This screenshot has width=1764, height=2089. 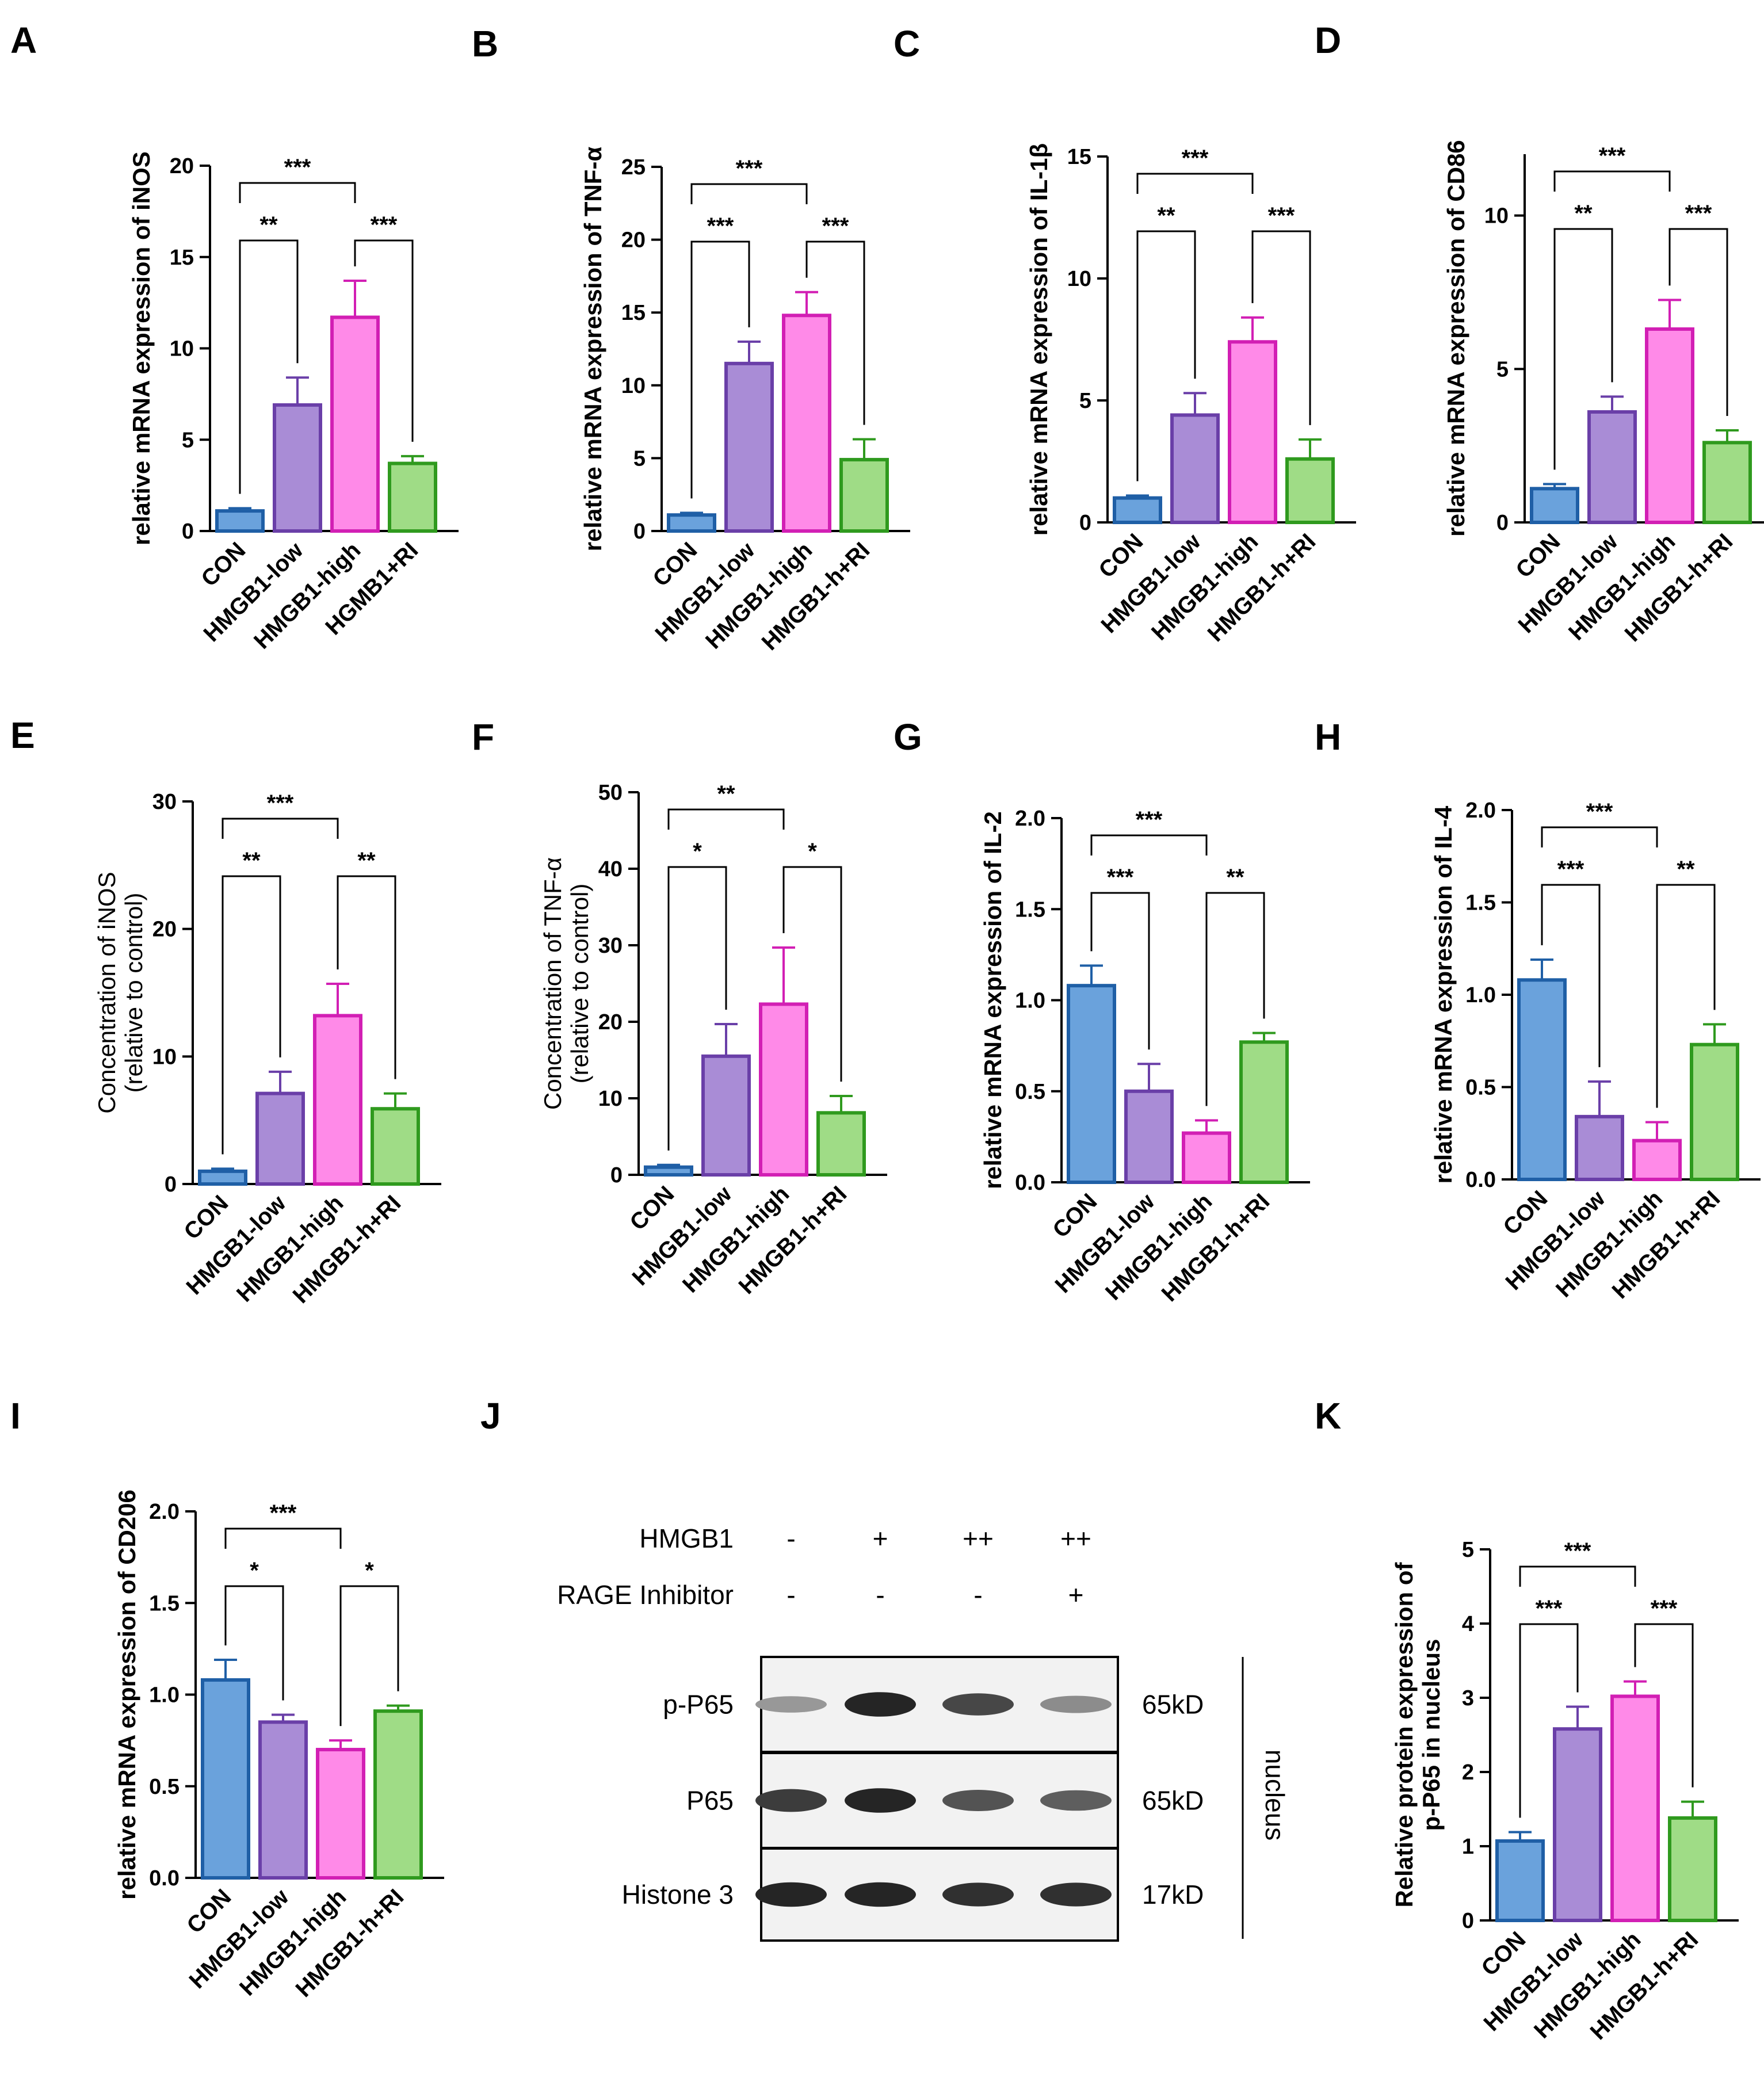 I want to click on y-tick-label: 30, so click(x=610, y=946).